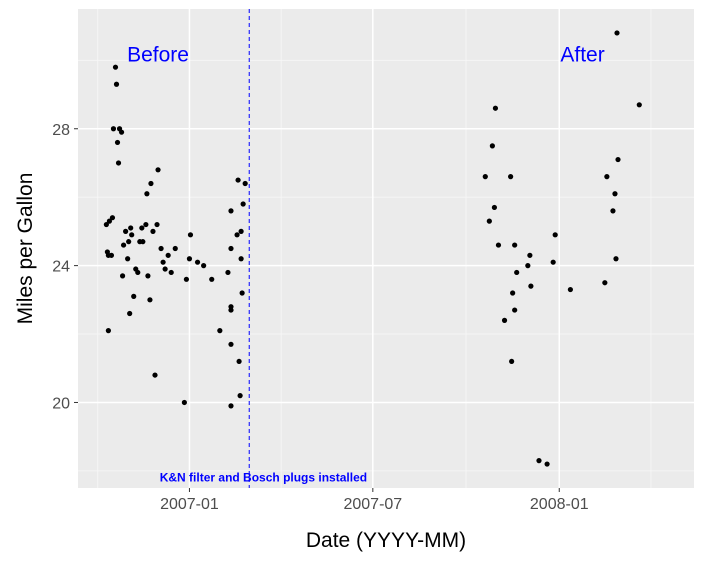  I want to click on x-tick-label: 2007-07, so click(372, 504).